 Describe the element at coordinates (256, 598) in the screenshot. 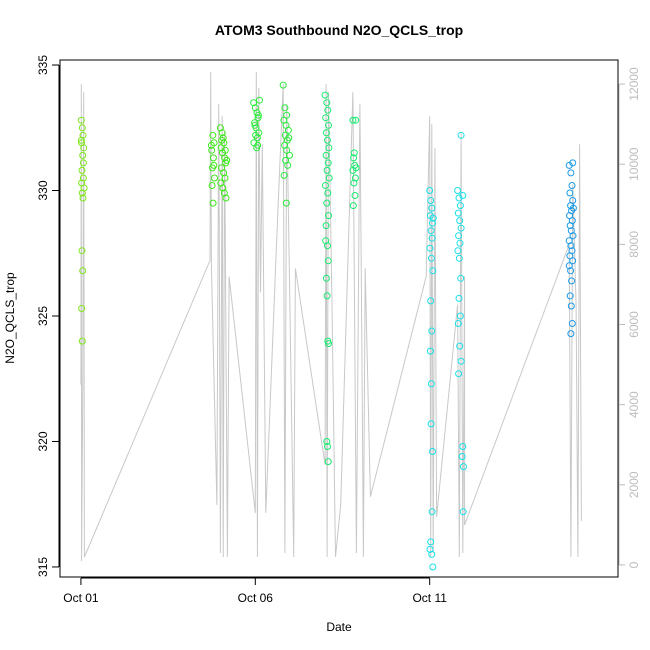

I see `x-tick-label: Oct 06` at that location.